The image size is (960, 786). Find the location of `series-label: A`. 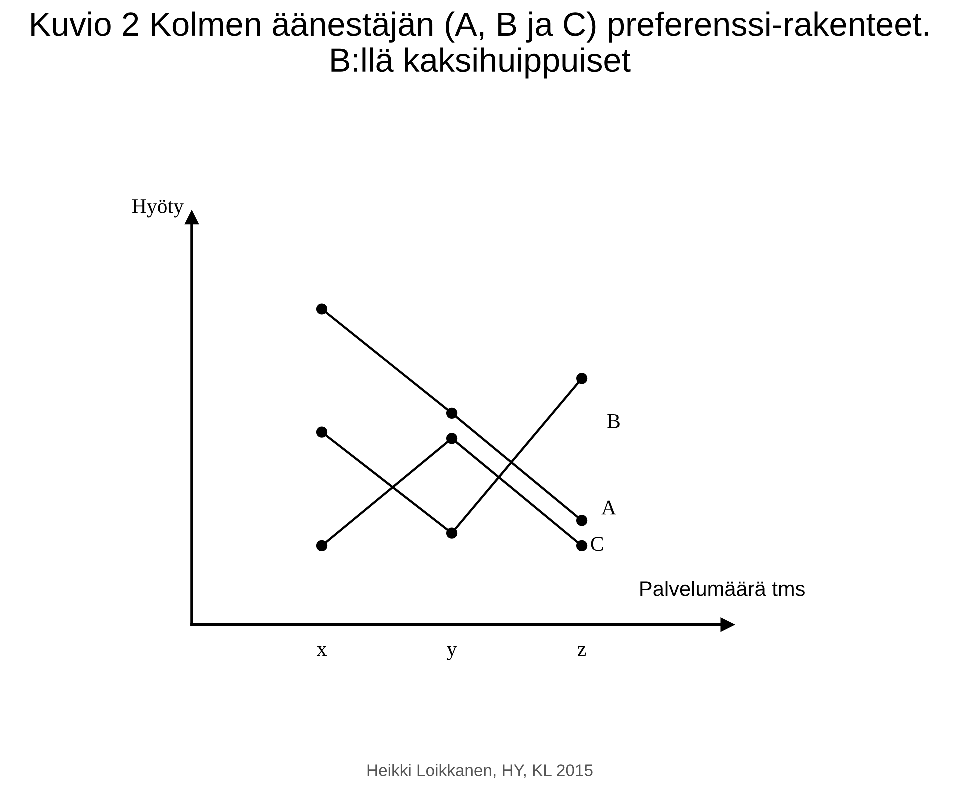

series-label: A is located at coordinates (609, 507).